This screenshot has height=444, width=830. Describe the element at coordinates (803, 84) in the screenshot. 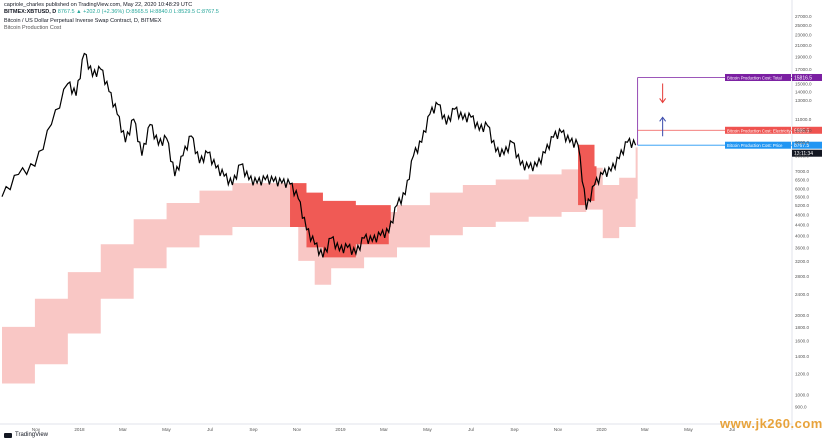

I see `y-tick-label: 15000.0` at that location.